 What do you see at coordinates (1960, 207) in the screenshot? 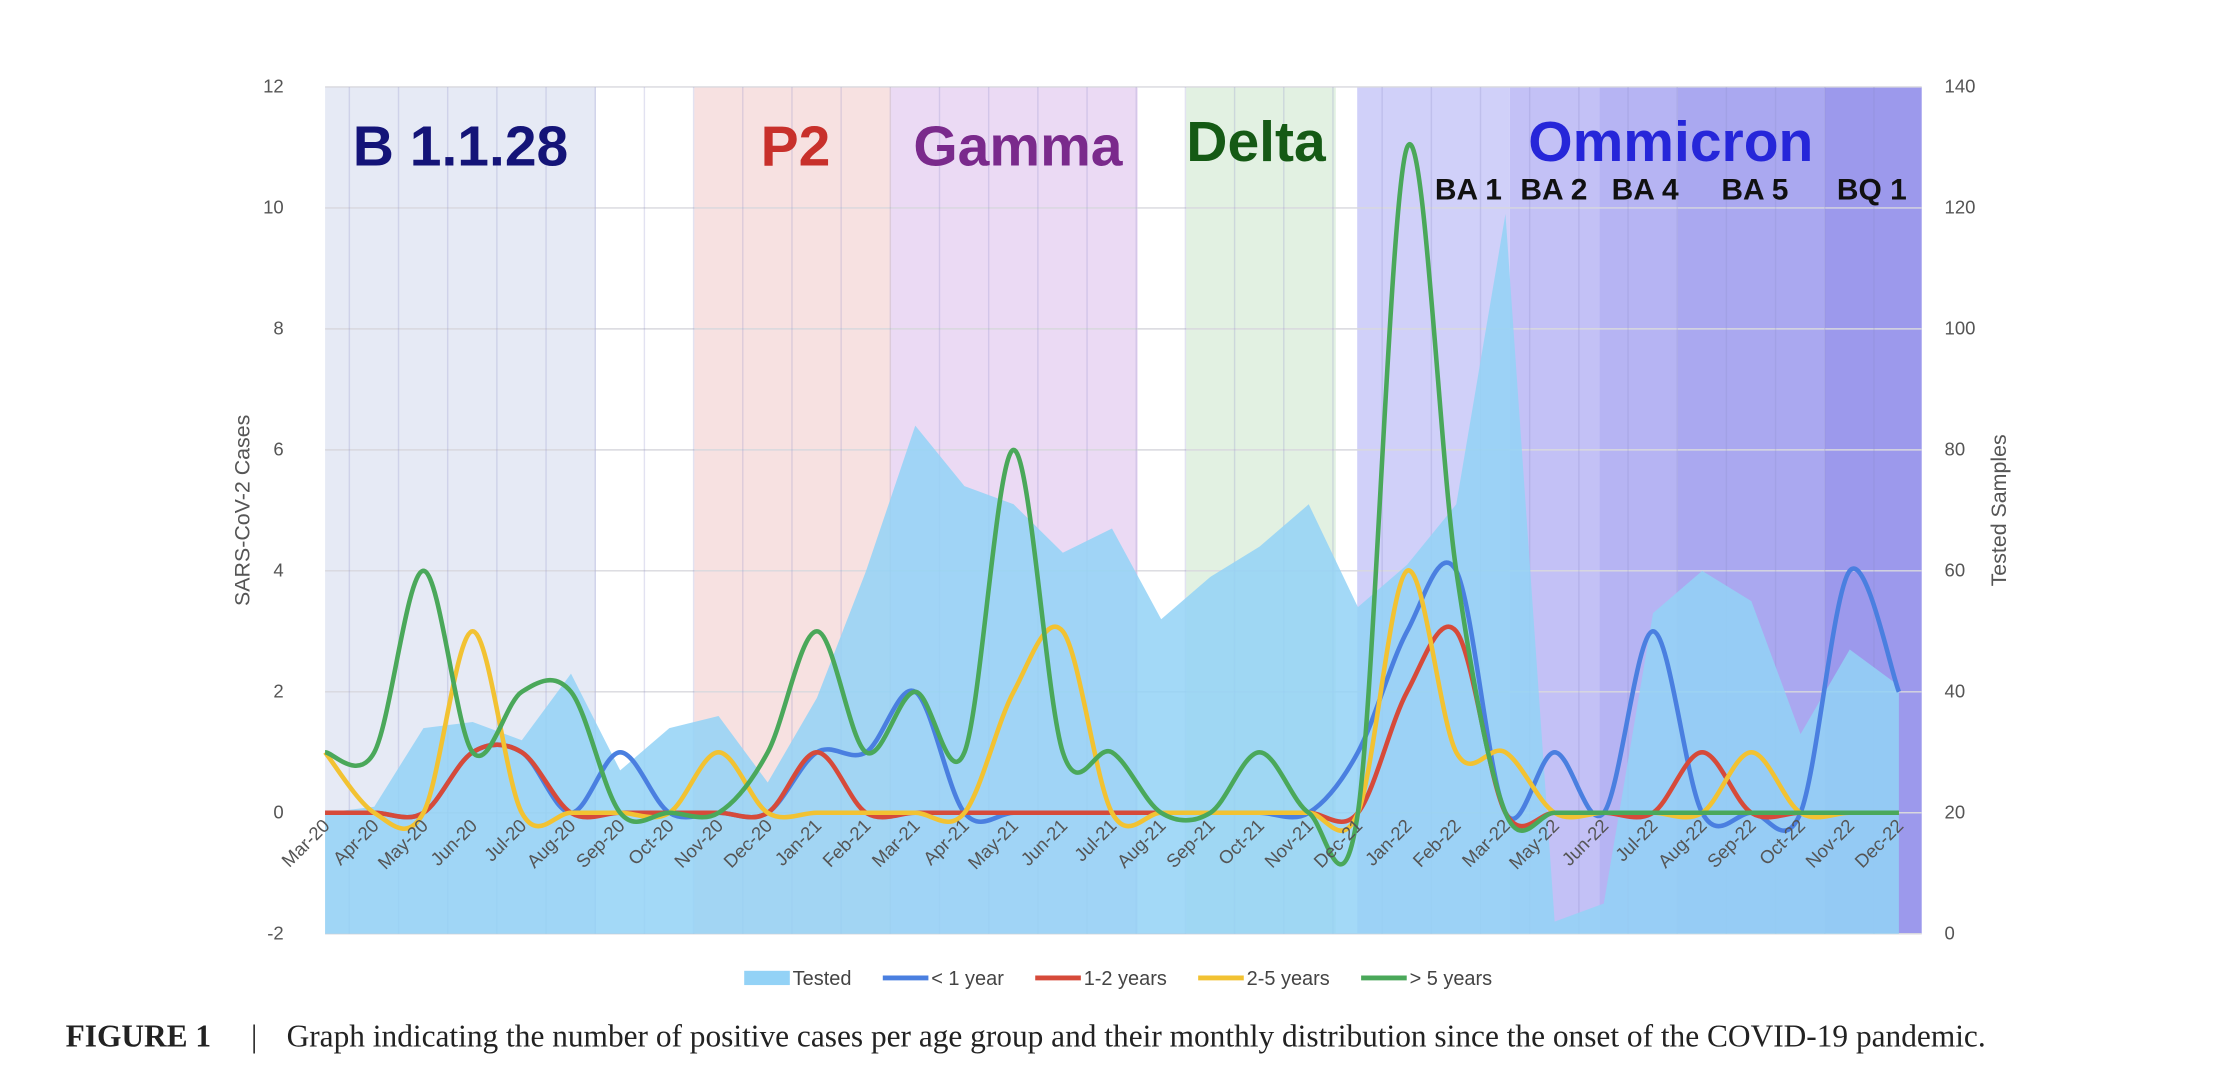
I see `y2-tick-label: 120` at bounding box center [1960, 207].